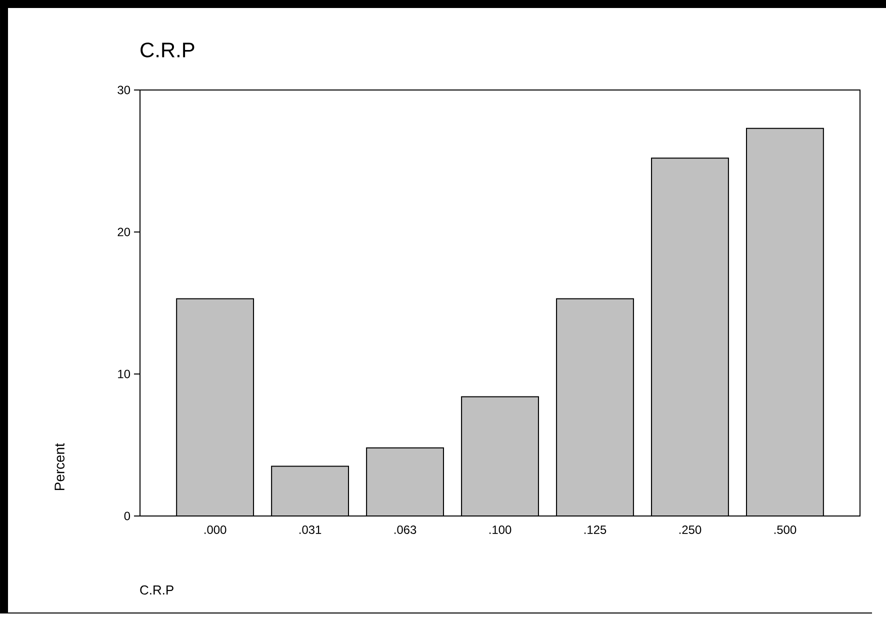 Image resolution: width=886 pixels, height=617 pixels. What do you see at coordinates (124, 374) in the screenshot?
I see `y-tick-label: 10` at bounding box center [124, 374].